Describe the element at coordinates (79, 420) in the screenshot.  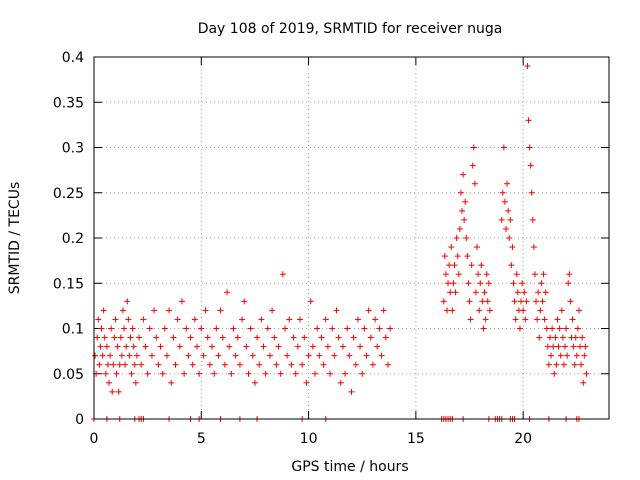
I see `y-tick-label: 0` at that location.